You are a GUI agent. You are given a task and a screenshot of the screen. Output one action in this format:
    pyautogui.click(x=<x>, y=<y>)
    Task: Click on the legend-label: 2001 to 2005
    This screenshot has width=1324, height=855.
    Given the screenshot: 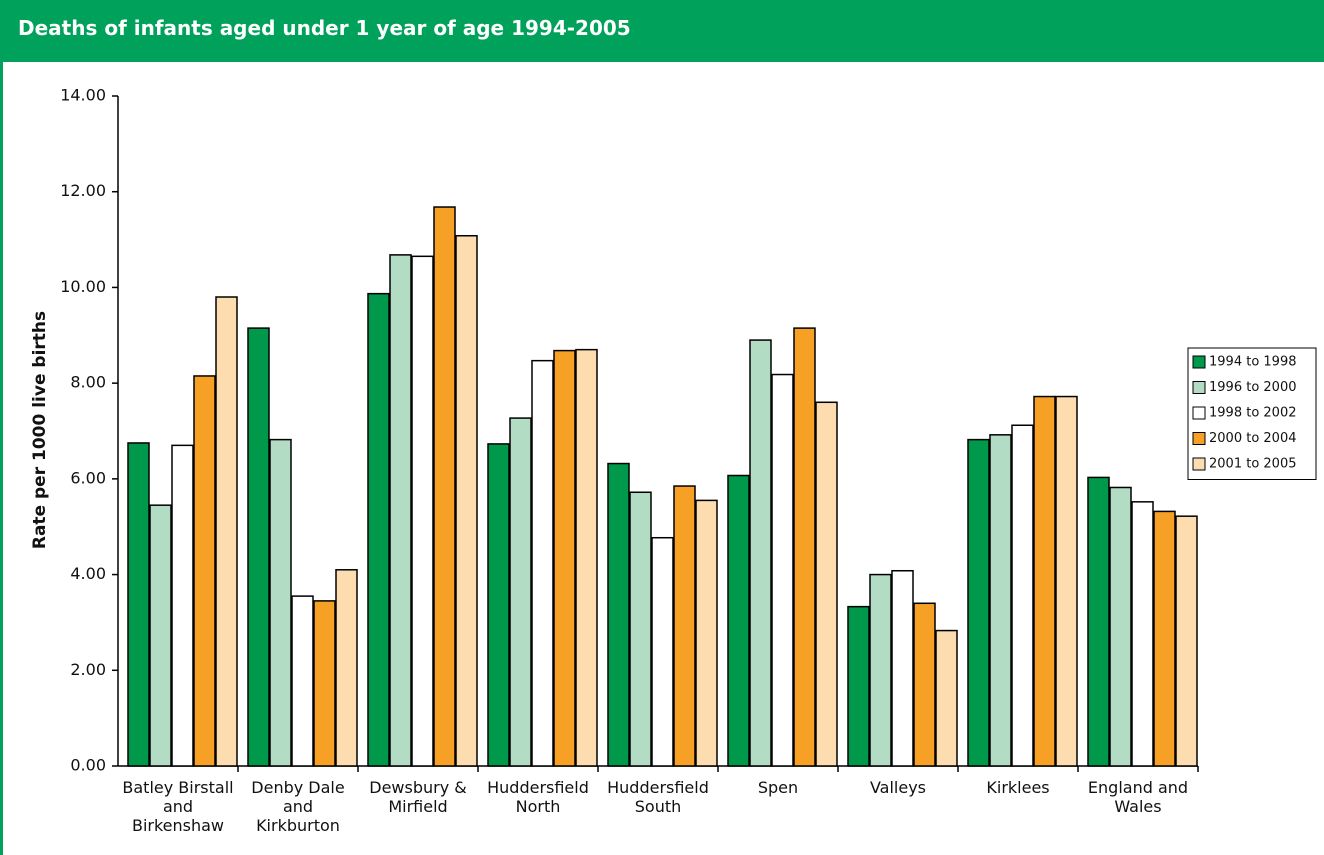 What is the action you would take?
    pyautogui.click(x=1252, y=464)
    